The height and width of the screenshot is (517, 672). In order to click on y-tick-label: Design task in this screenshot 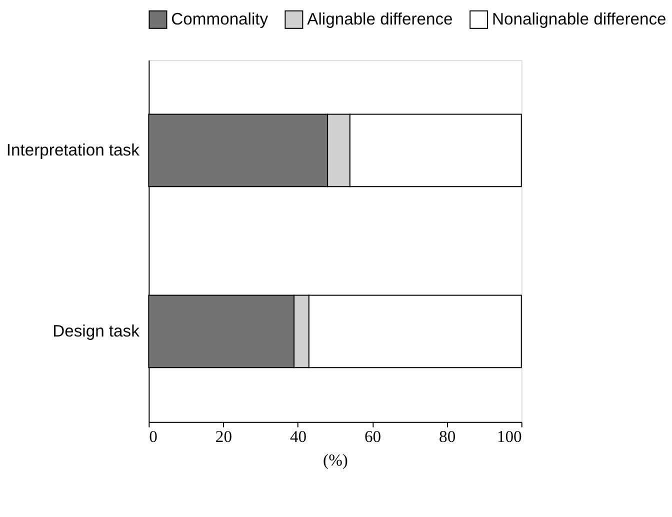, I will do `click(96, 330)`.